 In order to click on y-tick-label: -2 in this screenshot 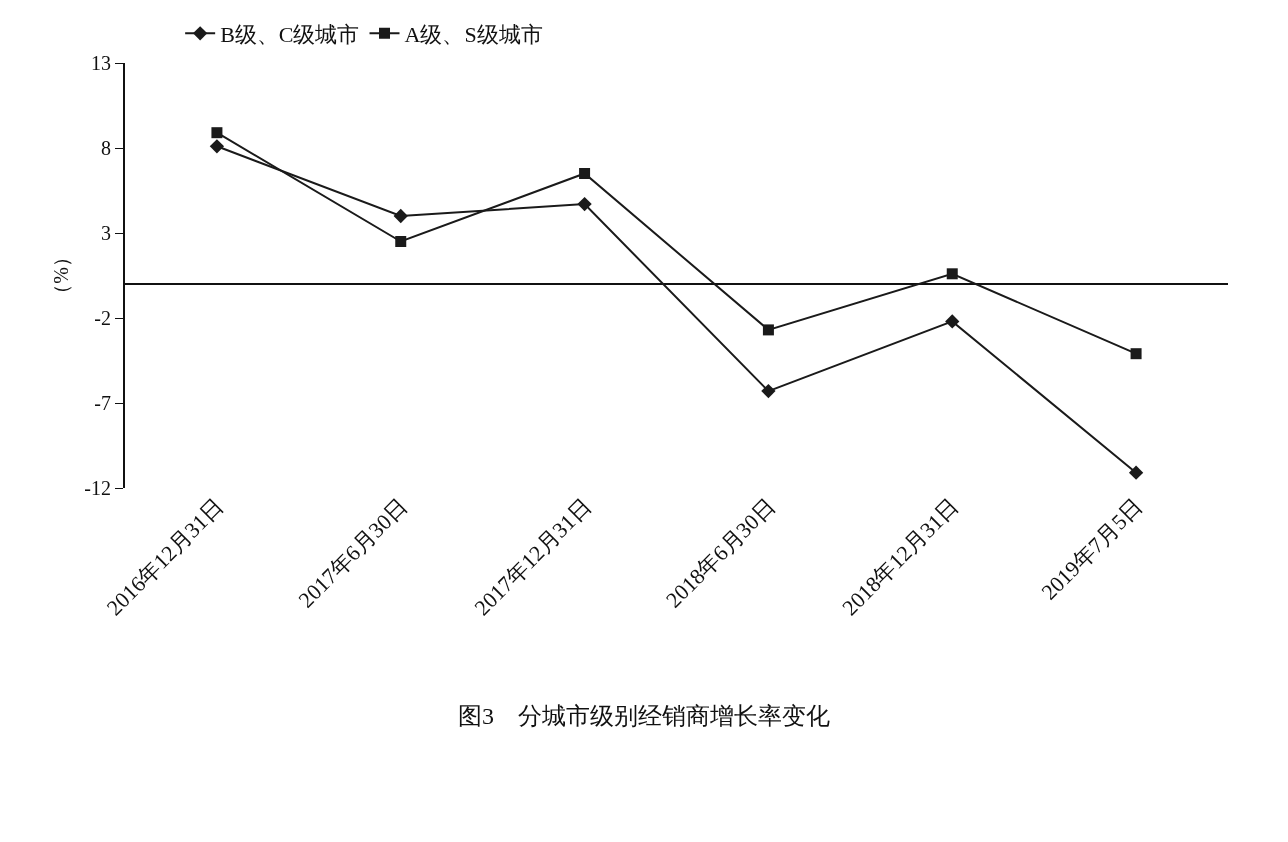, I will do `click(102, 318)`.